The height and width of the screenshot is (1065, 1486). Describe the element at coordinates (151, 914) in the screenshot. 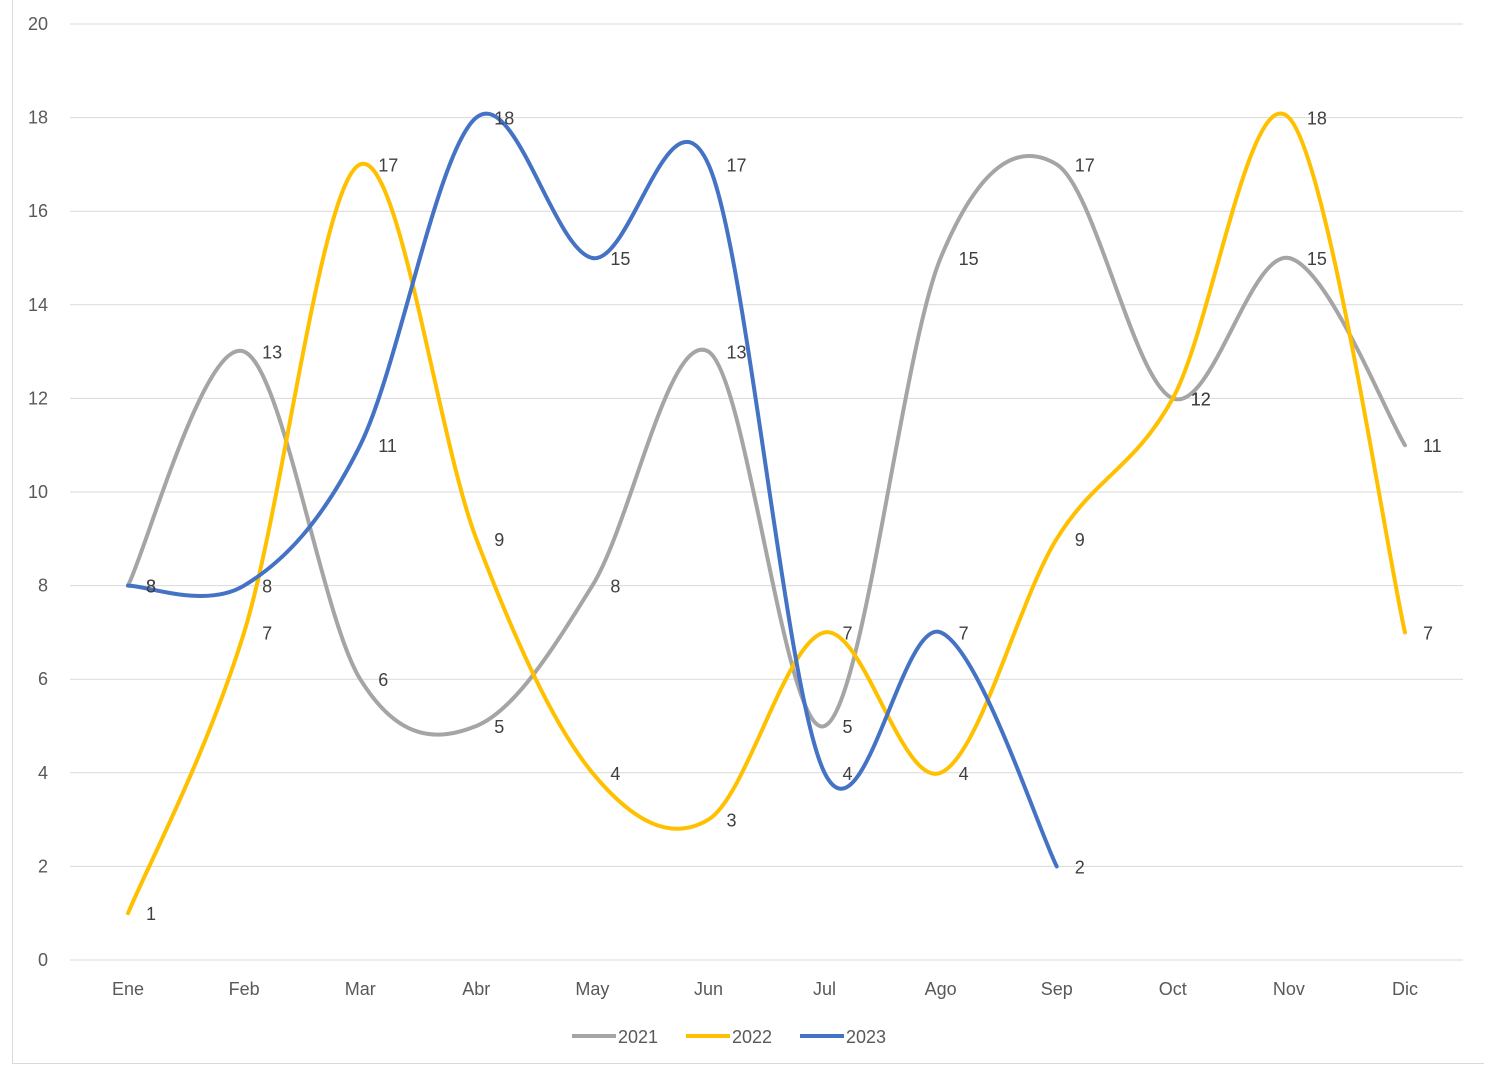

I see `data-label-2022: 1` at that location.